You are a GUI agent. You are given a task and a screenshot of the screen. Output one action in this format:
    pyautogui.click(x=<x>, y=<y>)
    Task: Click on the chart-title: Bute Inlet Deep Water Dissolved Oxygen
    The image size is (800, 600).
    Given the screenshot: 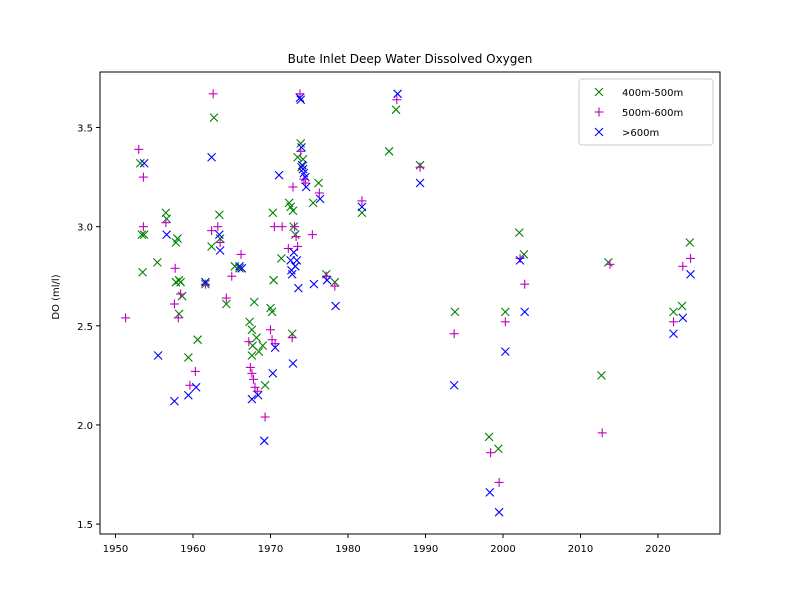 What is the action you would take?
    pyautogui.click(x=410, y=59)
    